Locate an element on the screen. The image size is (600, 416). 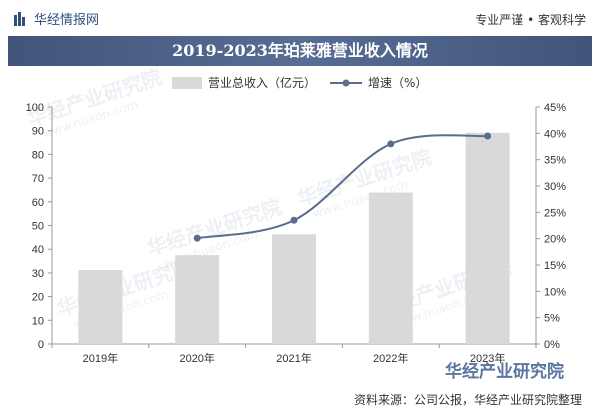
chart-title: 2019-2023年珀莱雅营业收入情况 is located at coordinates (300, 51).